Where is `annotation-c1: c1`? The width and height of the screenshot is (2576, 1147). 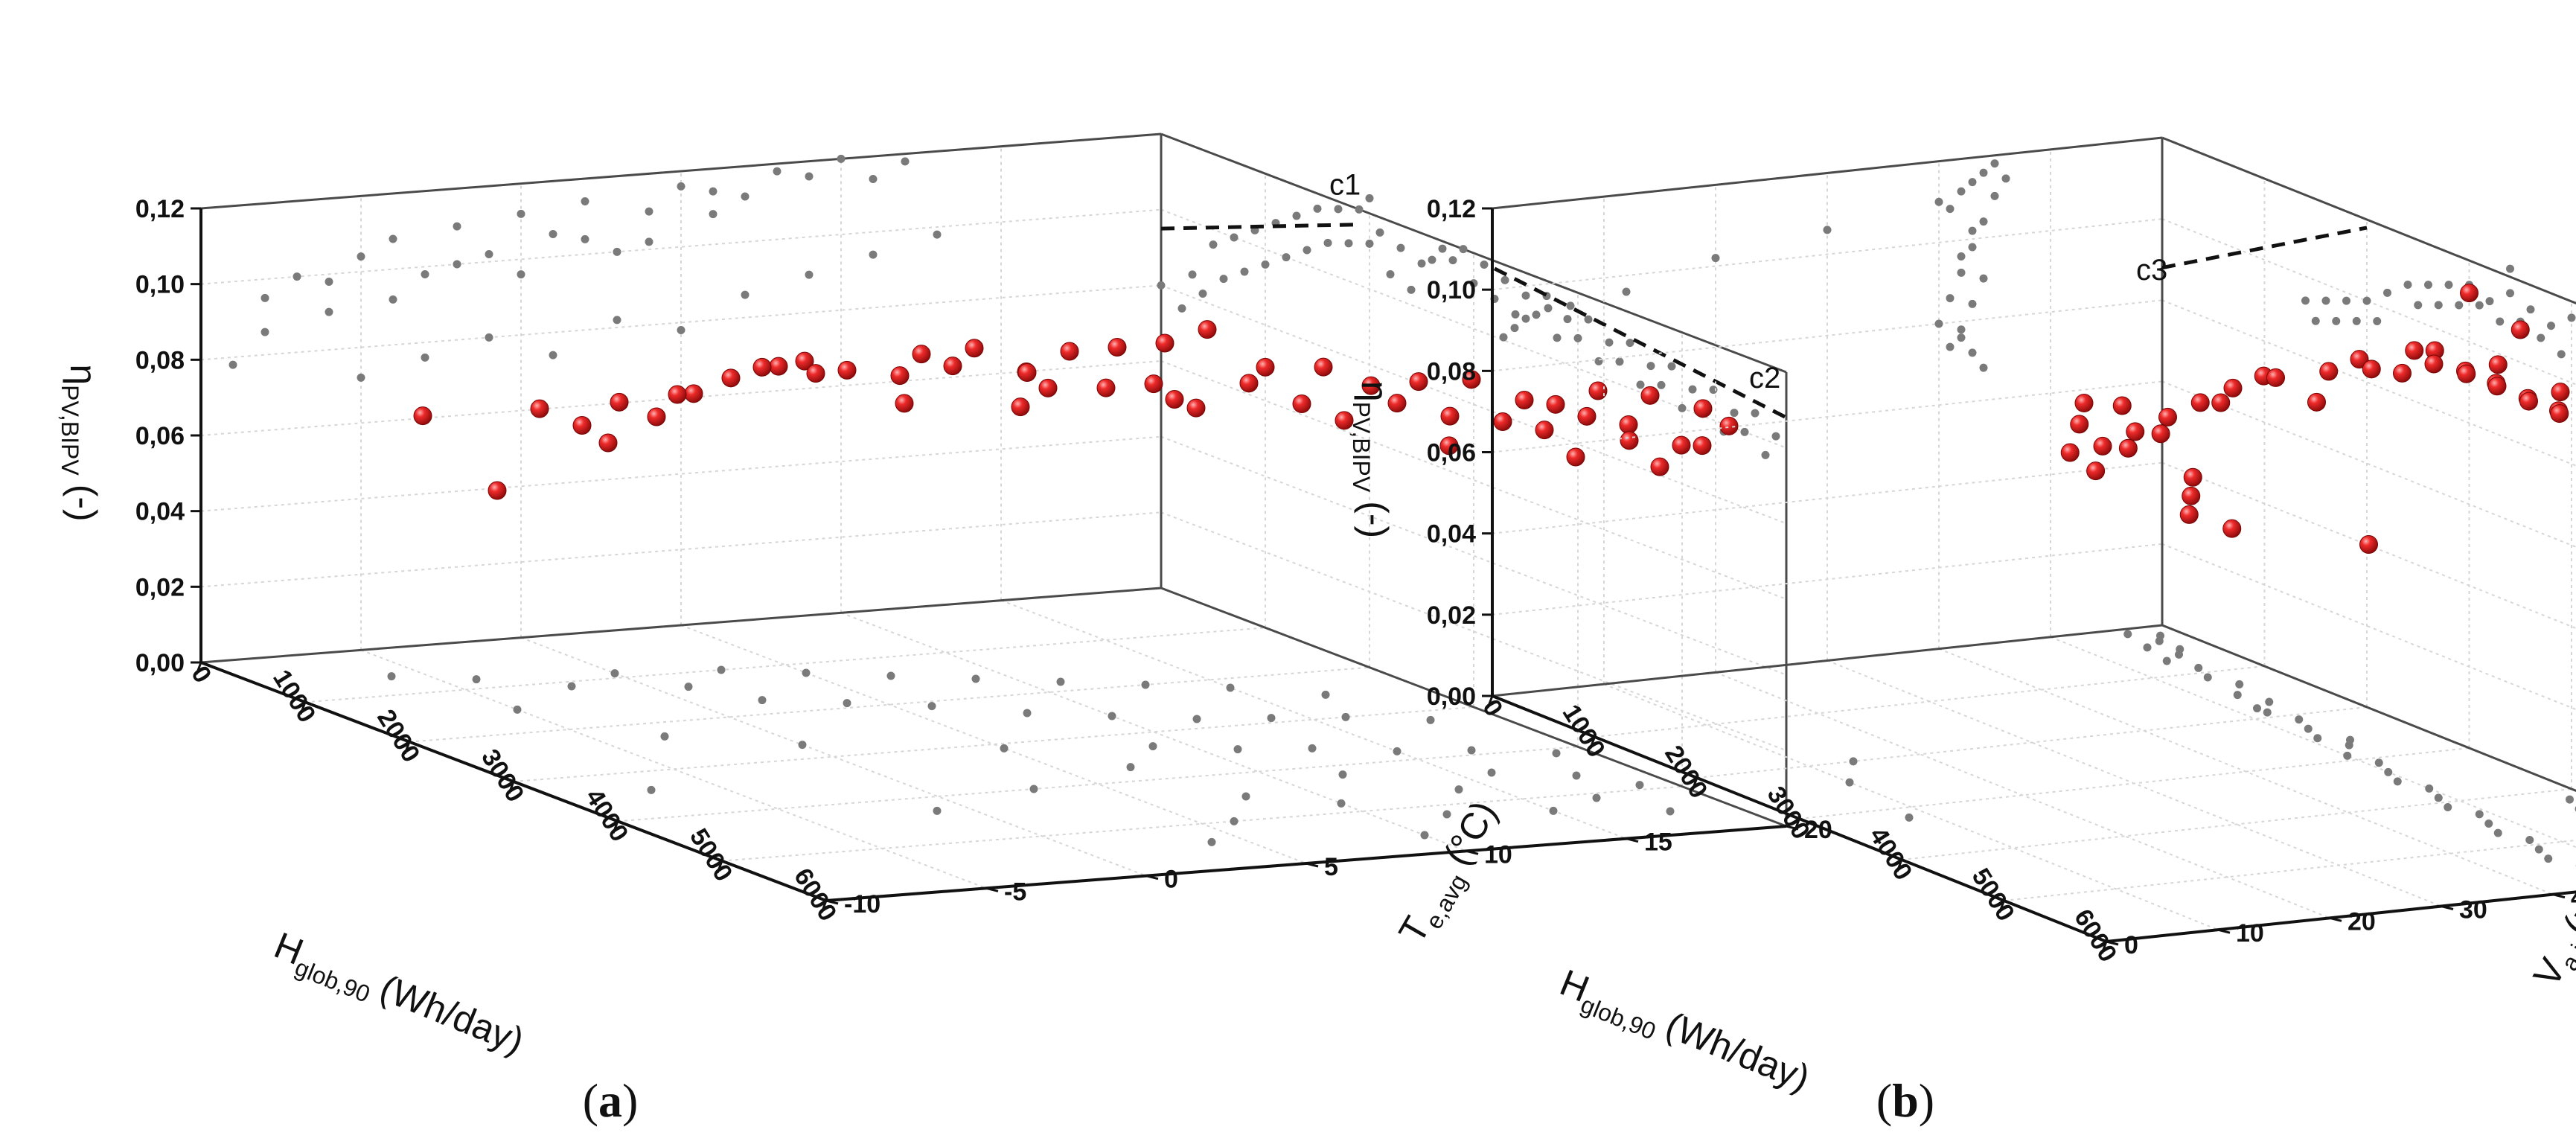
annotation-c1: c1 is located at coordinates (1345, 185).